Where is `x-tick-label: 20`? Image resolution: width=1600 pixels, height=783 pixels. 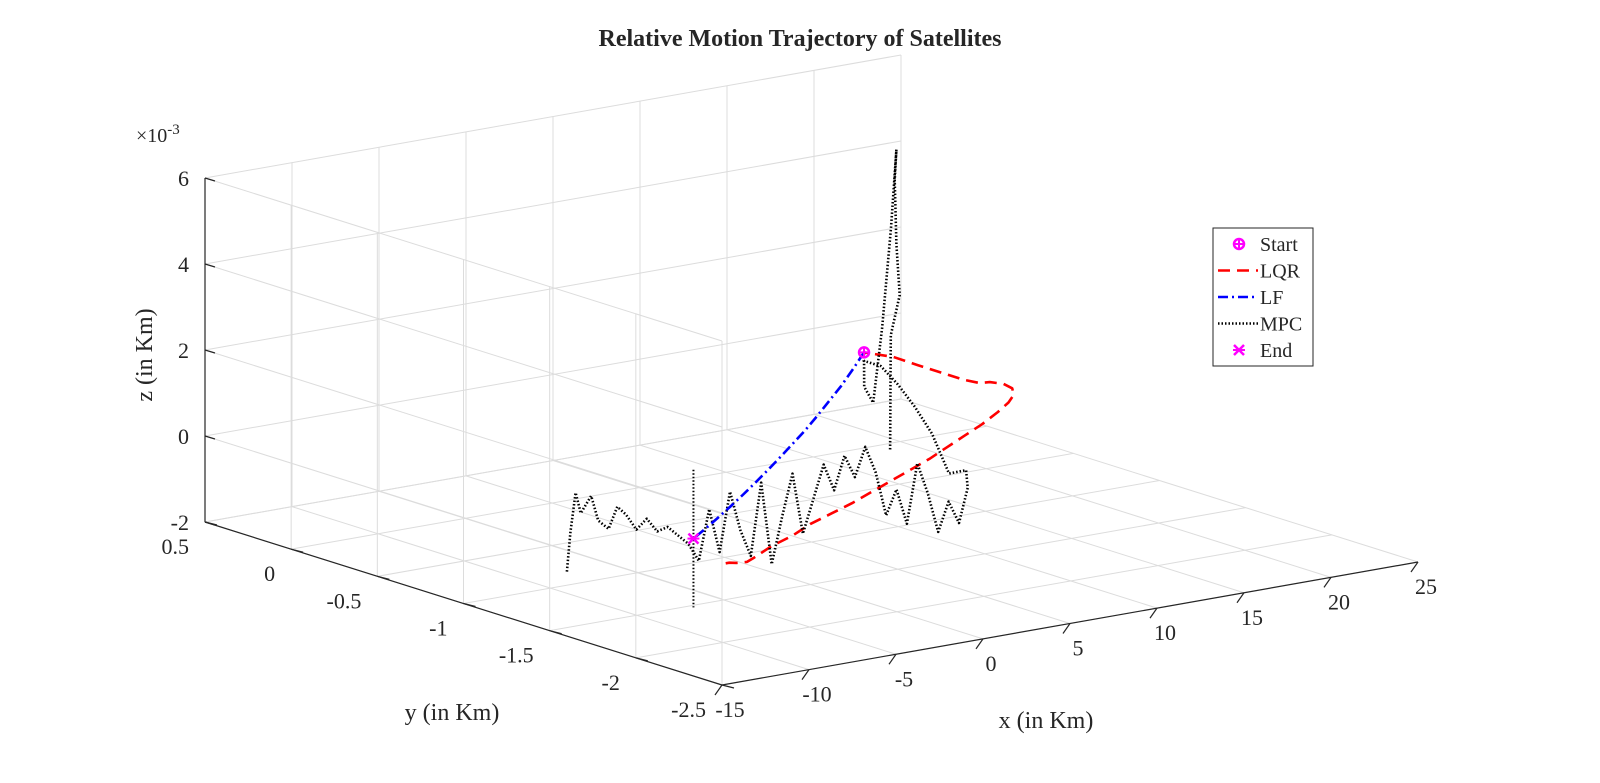 x-tick-label: 20 is located at coordinates (1339, 601).